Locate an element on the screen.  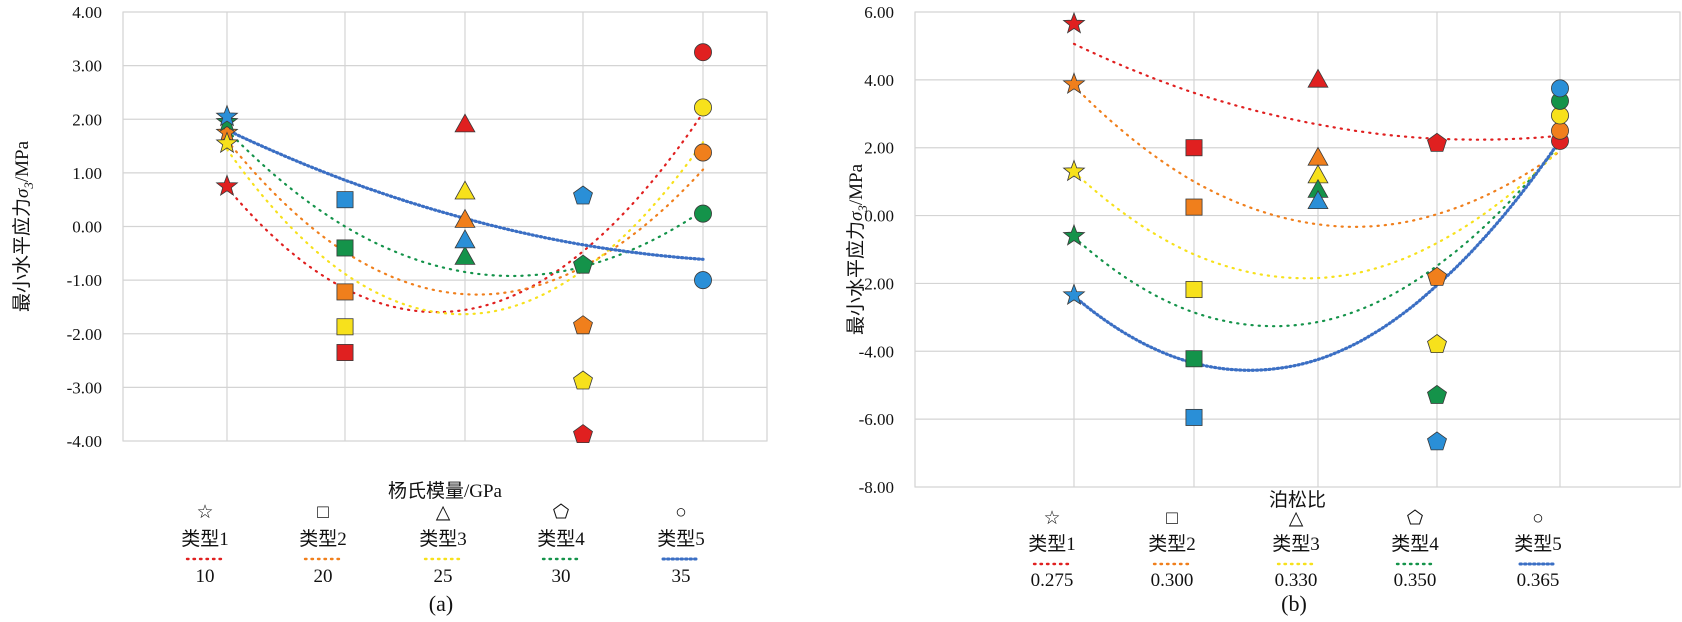
data-point-series-1-square is located at coordinates (345, 352).